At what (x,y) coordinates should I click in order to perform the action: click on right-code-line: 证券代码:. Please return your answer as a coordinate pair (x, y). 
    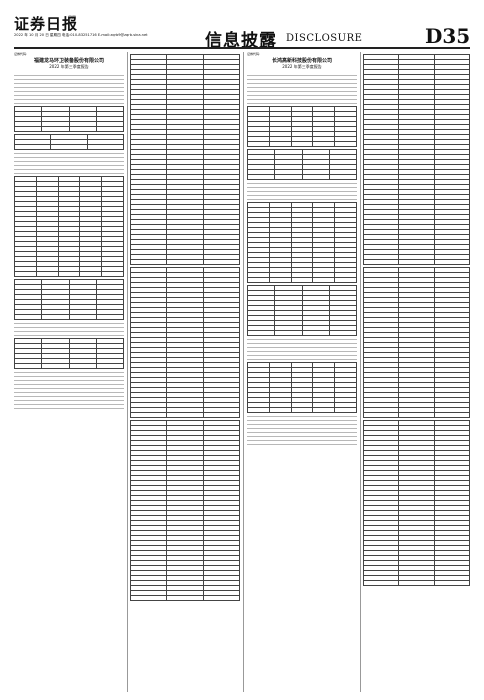
    Looking at the image, I should click on (254, 54).